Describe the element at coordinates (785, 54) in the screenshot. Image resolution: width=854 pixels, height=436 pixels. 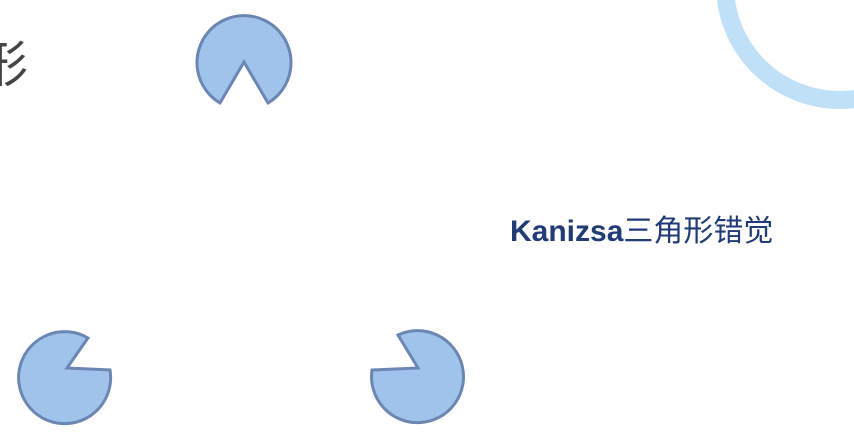
I see `decorative-ring` at that location.